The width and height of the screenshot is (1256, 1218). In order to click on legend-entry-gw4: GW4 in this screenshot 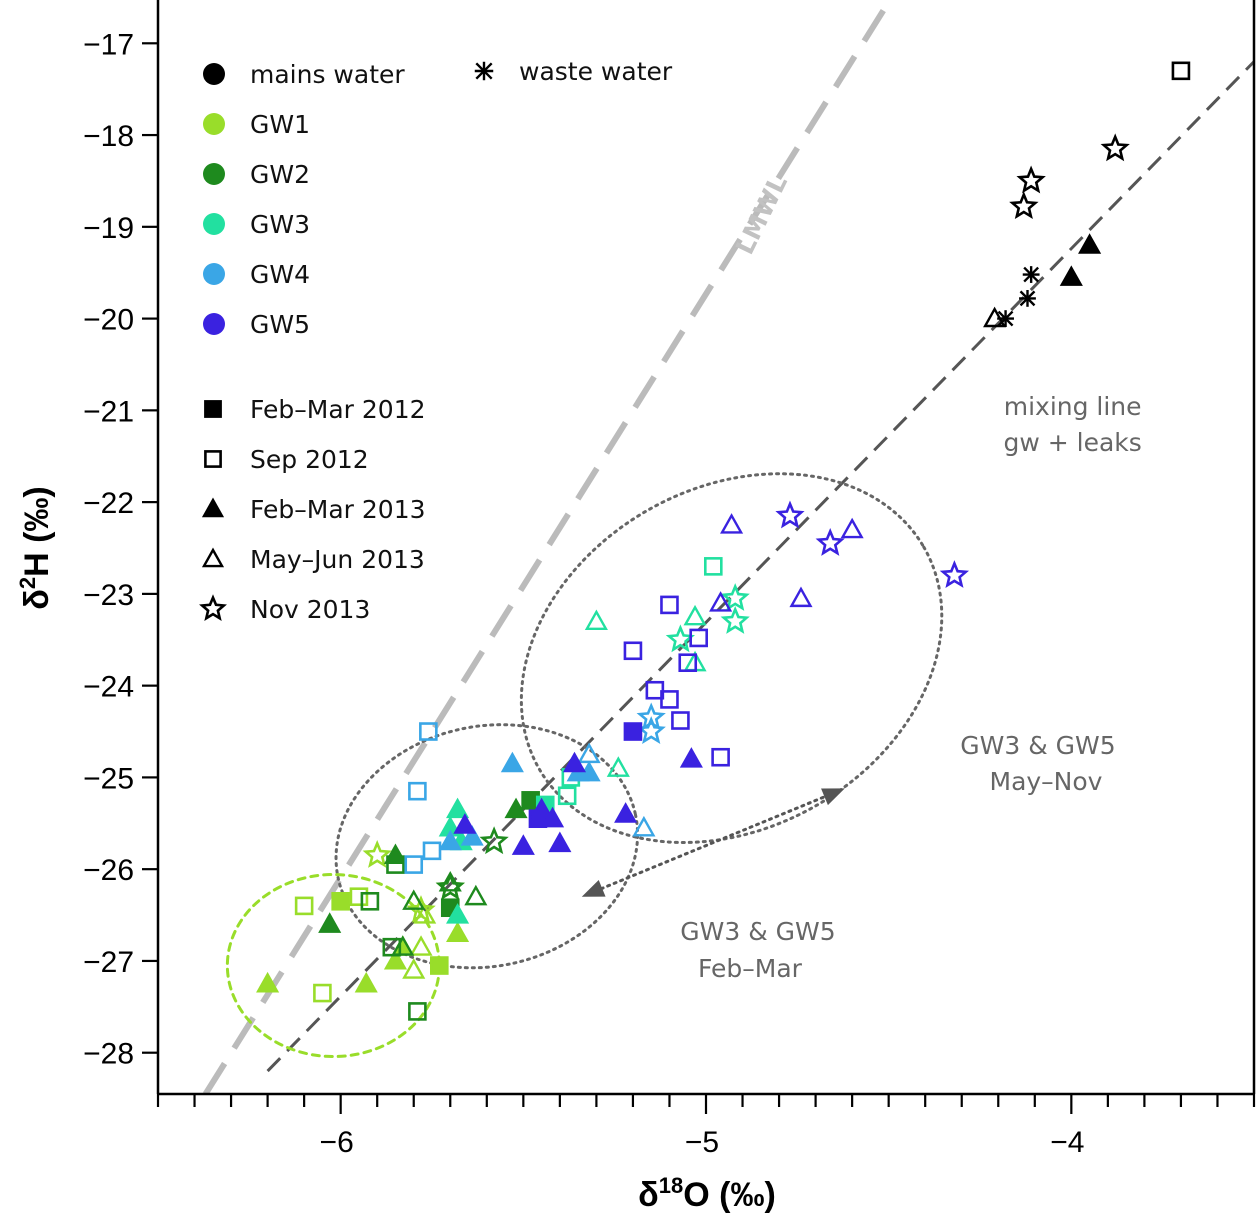, I will do `click(256, 274)`.